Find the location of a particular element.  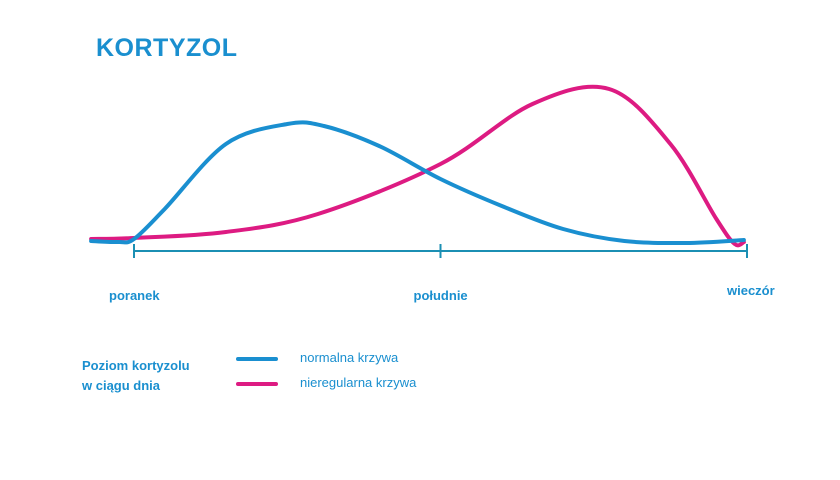

legend-label-irregular: nieregularna krzywa is located at coordinates (358, 382).